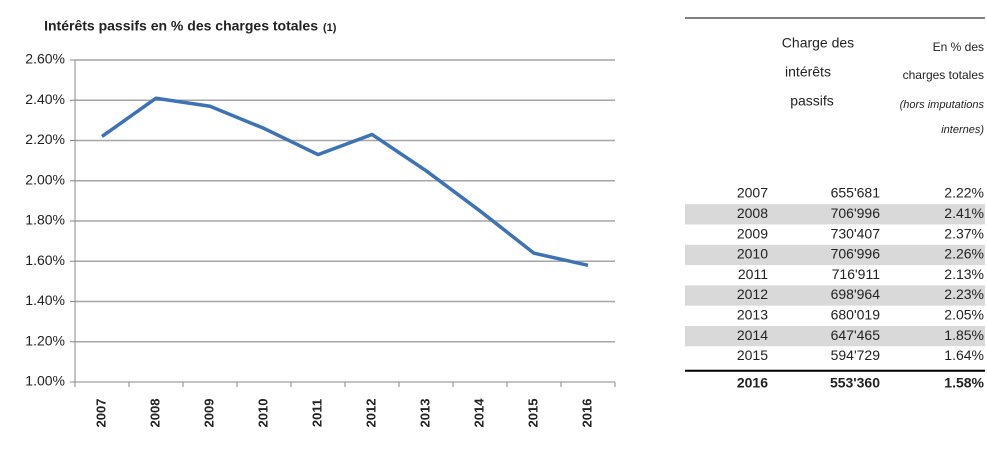 This screenshot has height=462, width=987. What do you see at coordinates (752, 382) in the screenshot?
I see `table-cell: 2016` at bounding box center [752, 382].